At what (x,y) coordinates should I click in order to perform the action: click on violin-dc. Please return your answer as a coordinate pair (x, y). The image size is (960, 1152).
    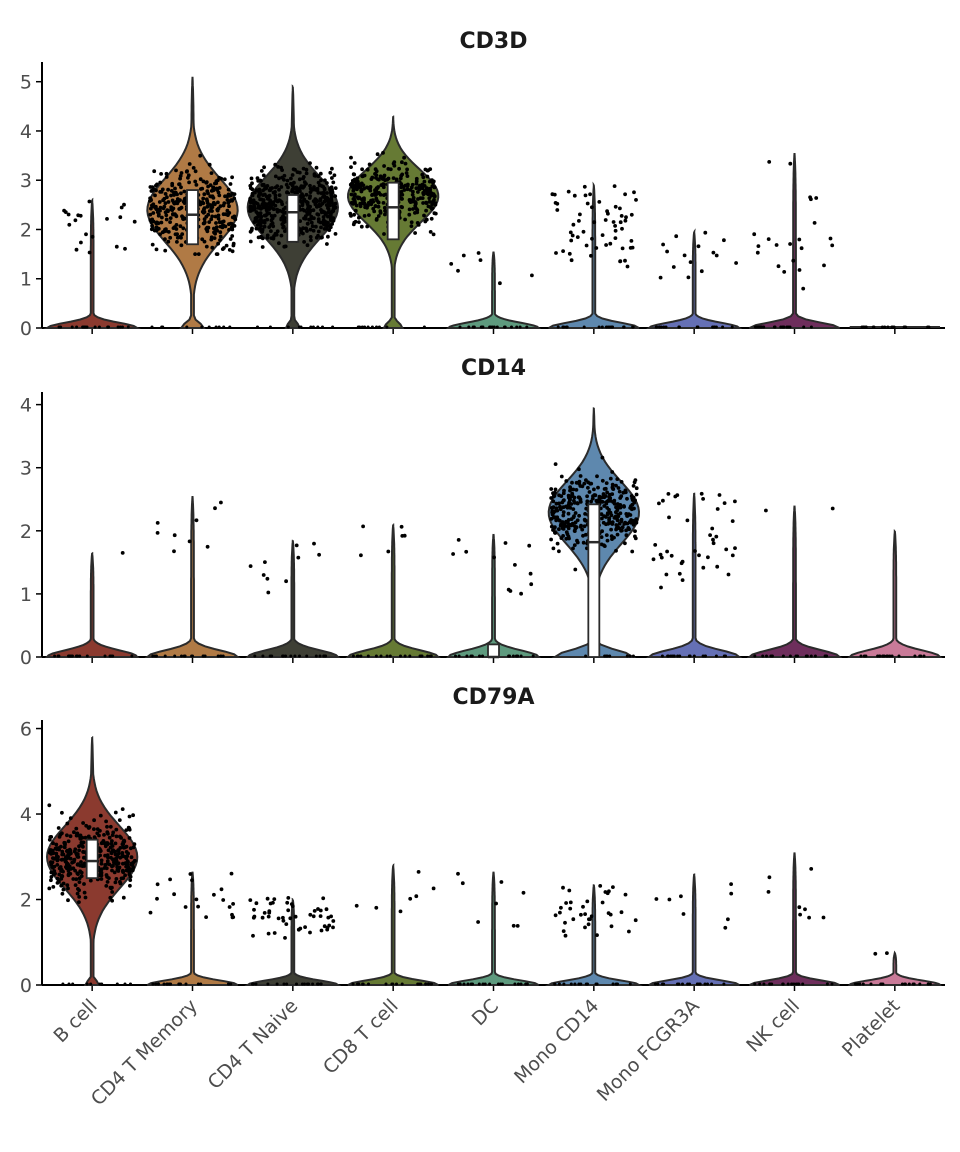
    Looking at the image, I should click on (493, 290).